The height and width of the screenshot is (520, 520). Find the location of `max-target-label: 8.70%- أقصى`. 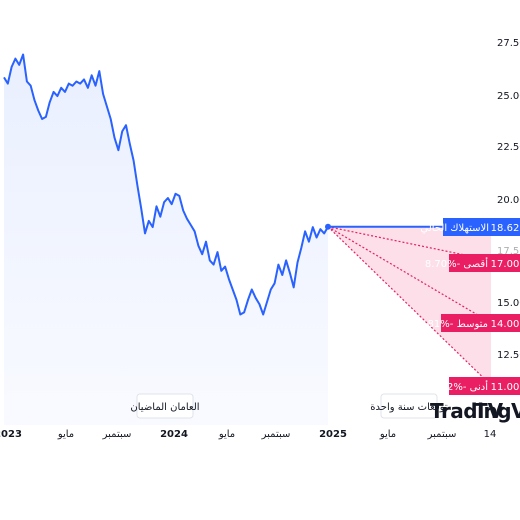

max-target-label: 8.70%- أقصى is located at coordinates (456, 263).